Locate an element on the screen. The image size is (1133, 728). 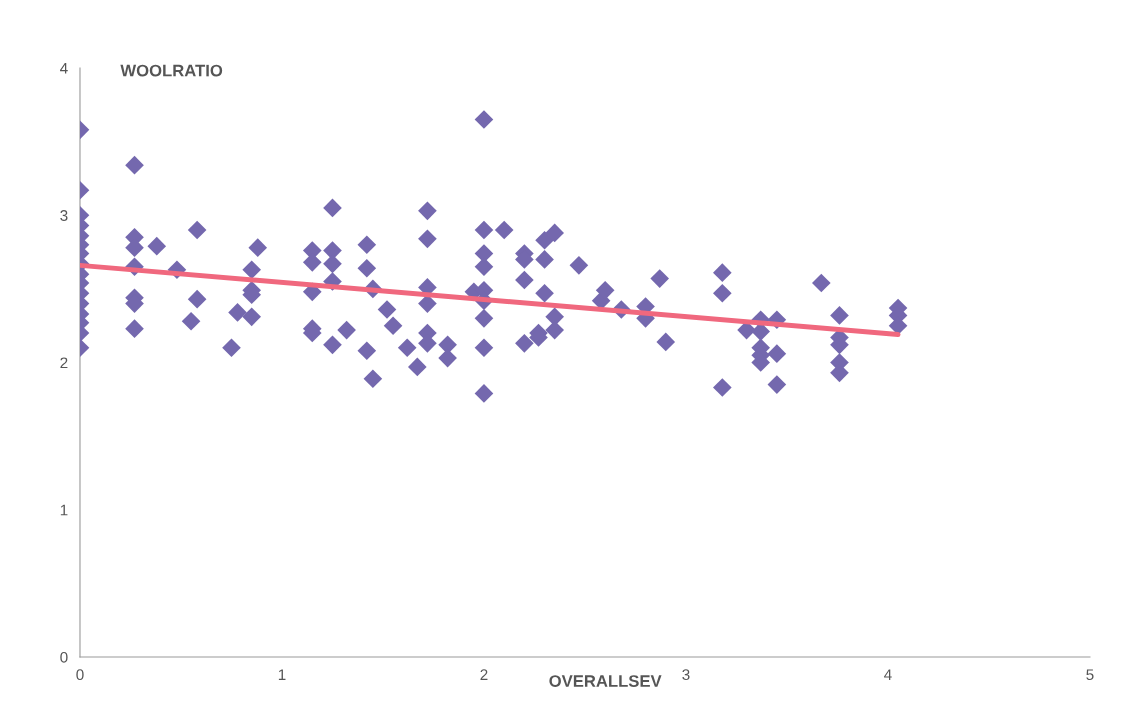
x-tick-label: 2 is located at coordinates (484, 674).